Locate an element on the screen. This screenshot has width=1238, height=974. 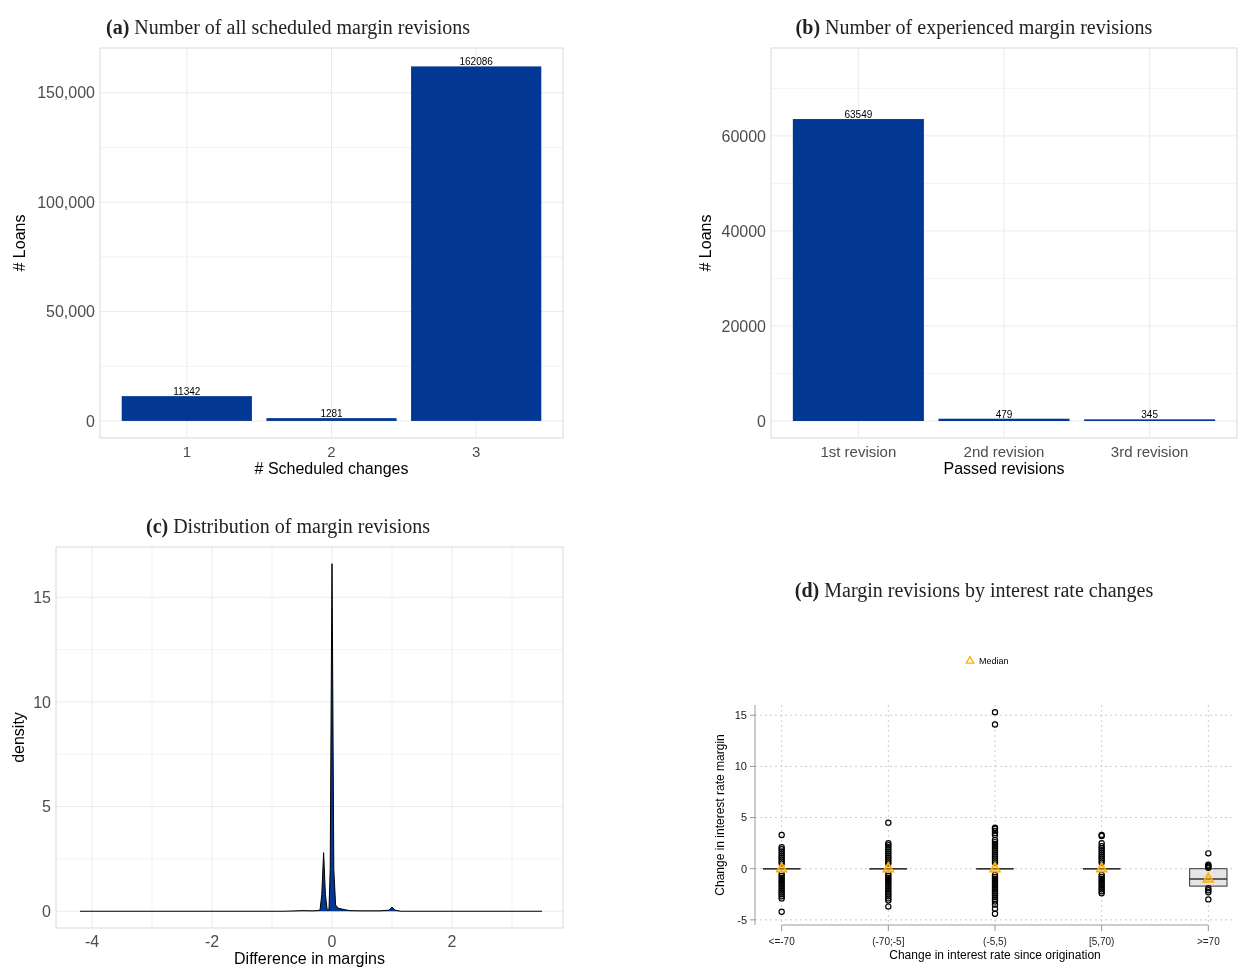
data-label: 345 is located at coordinates (1150, 415).